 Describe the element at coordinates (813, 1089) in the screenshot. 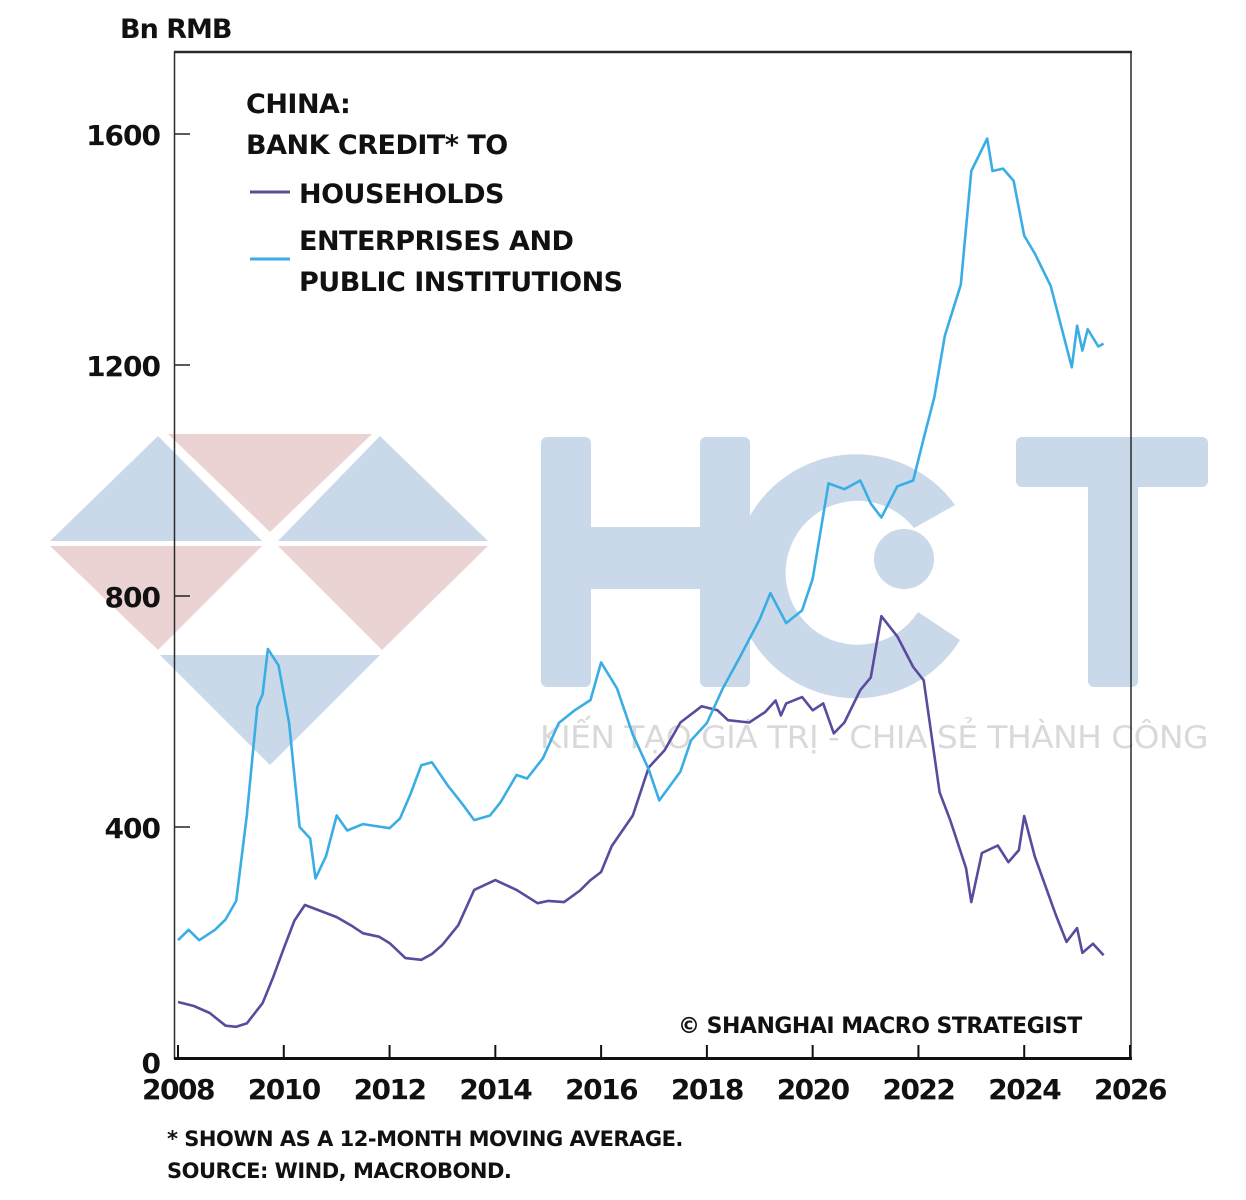

I see `x-tick-label: 2020` at that location.